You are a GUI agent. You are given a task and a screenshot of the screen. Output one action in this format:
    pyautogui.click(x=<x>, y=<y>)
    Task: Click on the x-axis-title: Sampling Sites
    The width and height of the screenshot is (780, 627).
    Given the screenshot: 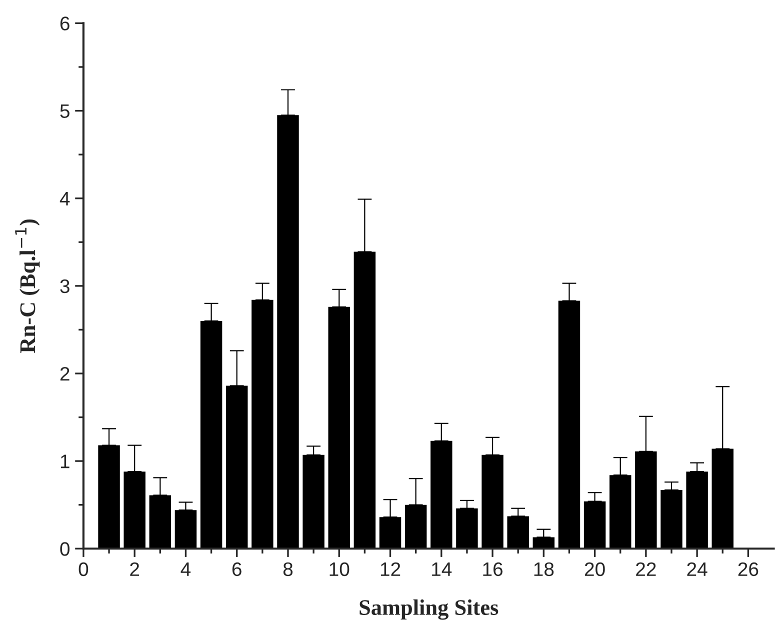 What is the action you would take?
    pyautogui.click(x=429, y=609)
    